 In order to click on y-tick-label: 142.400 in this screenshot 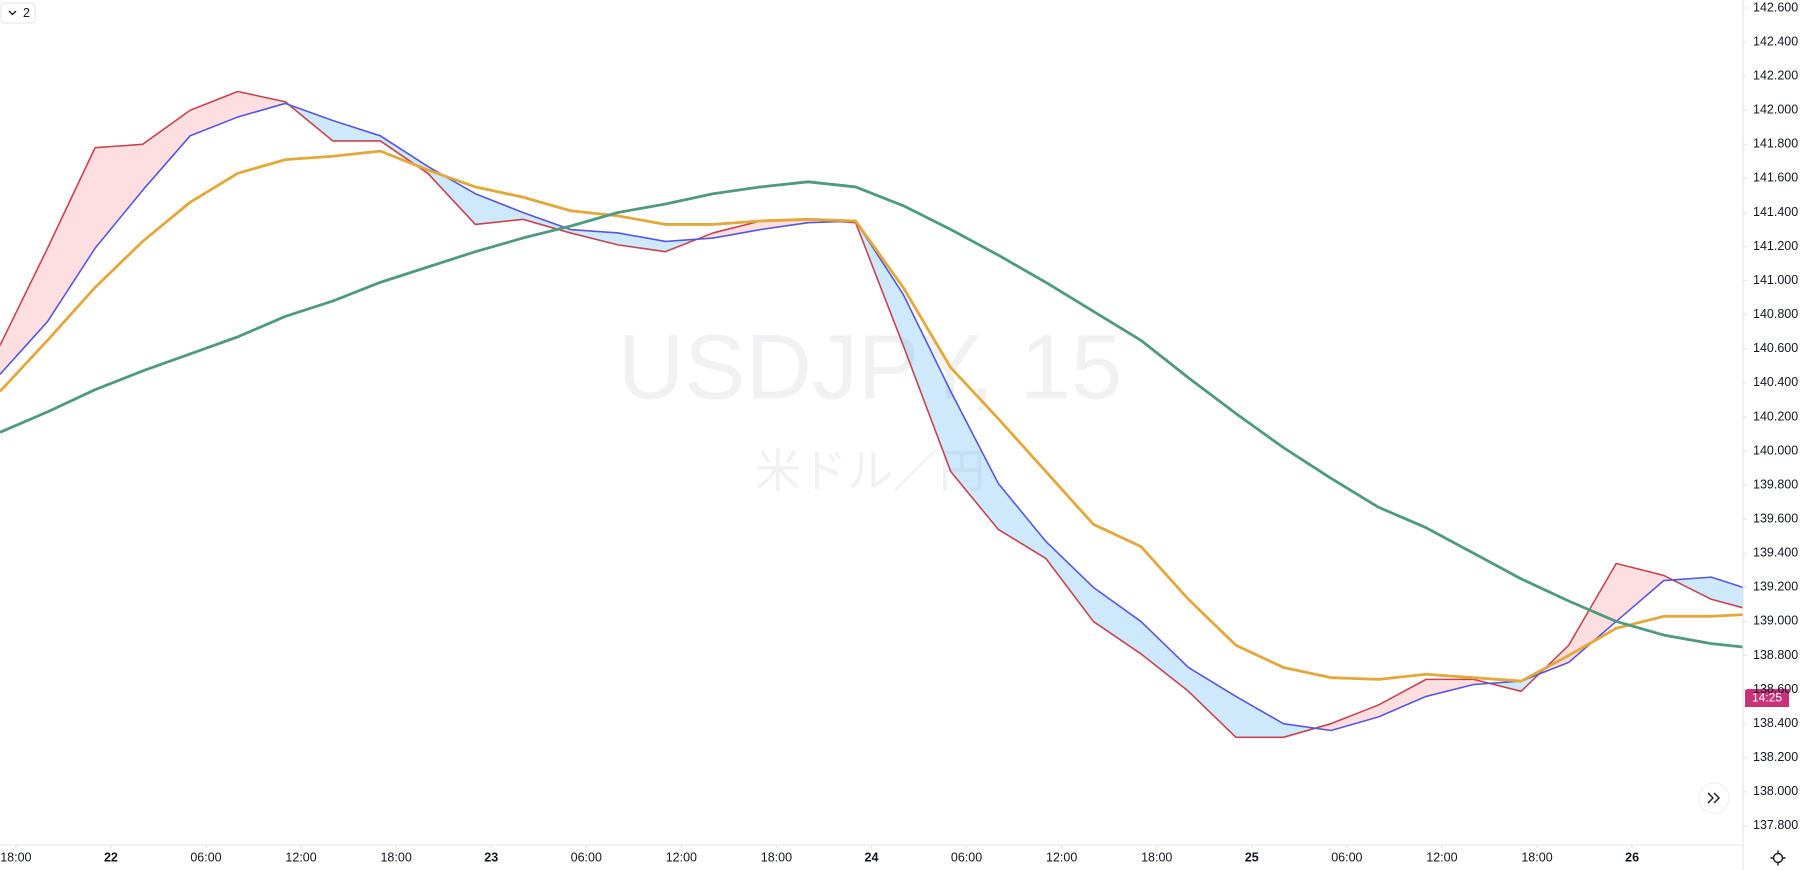, I will do `click(1775, 41)`.